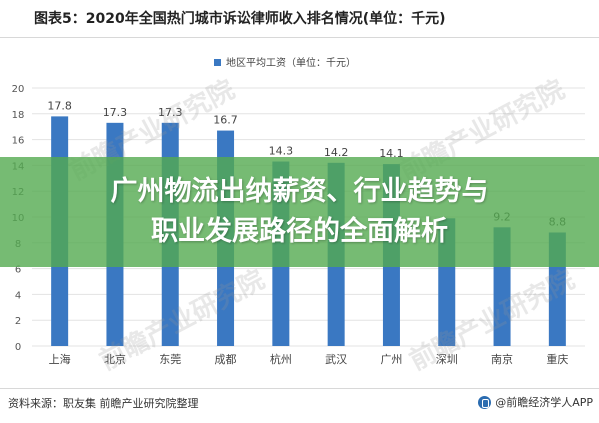 This screenshot has width=599, height=423. Describe the element at coordinates (60, 359) in the screenshot. I see `x-tick-label: 上海` at that location.